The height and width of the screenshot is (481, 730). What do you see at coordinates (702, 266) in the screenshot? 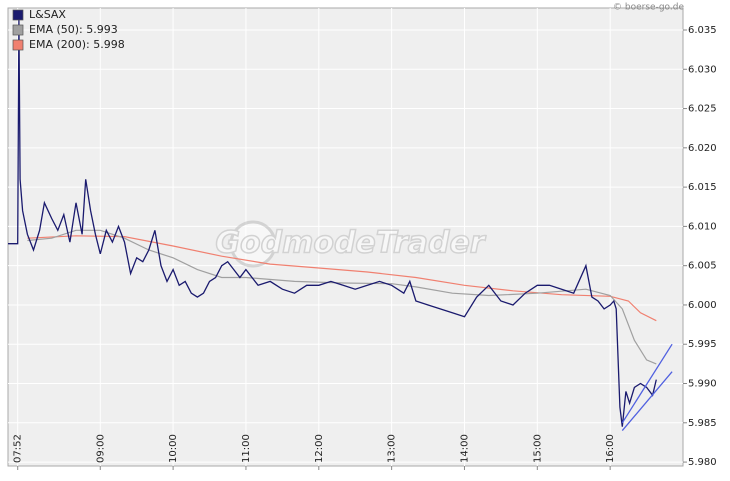
I see `y-tick-label: 6.005` at bounding box center [702, 266].